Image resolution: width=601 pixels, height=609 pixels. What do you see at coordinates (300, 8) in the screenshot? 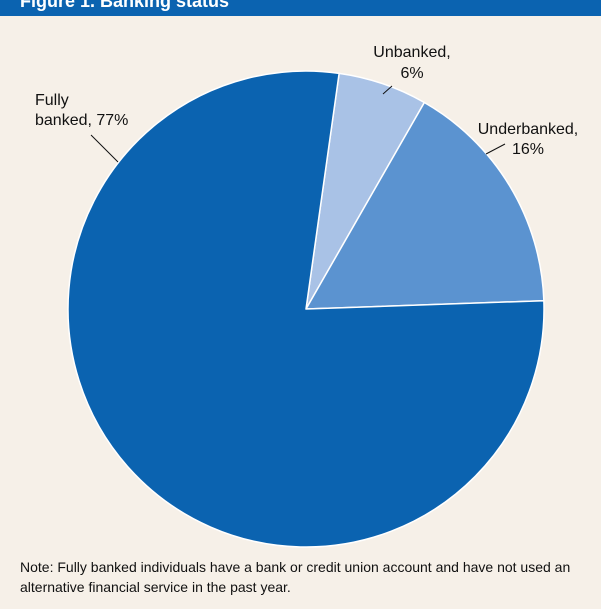
I see `figure-header: Figure 1. Banking status` at bounding box center [300, 8].